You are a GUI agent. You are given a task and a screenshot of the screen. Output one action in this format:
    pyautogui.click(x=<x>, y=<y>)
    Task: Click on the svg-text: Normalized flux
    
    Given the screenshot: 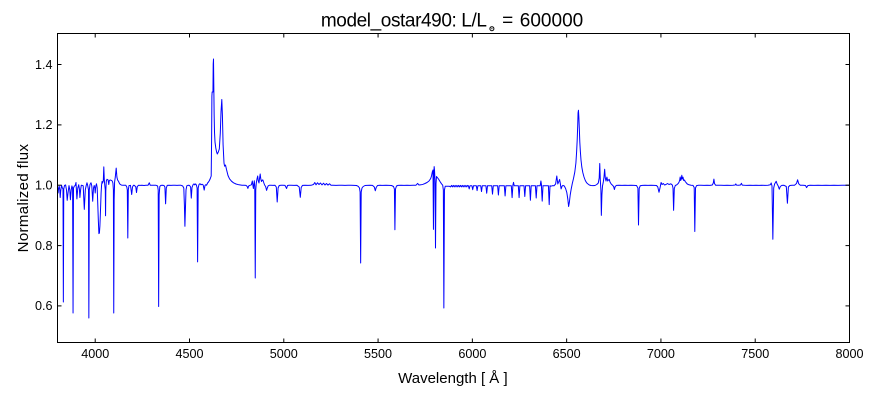 What is the action you would take?
    pyautogui.click(x=23, y=198)
    